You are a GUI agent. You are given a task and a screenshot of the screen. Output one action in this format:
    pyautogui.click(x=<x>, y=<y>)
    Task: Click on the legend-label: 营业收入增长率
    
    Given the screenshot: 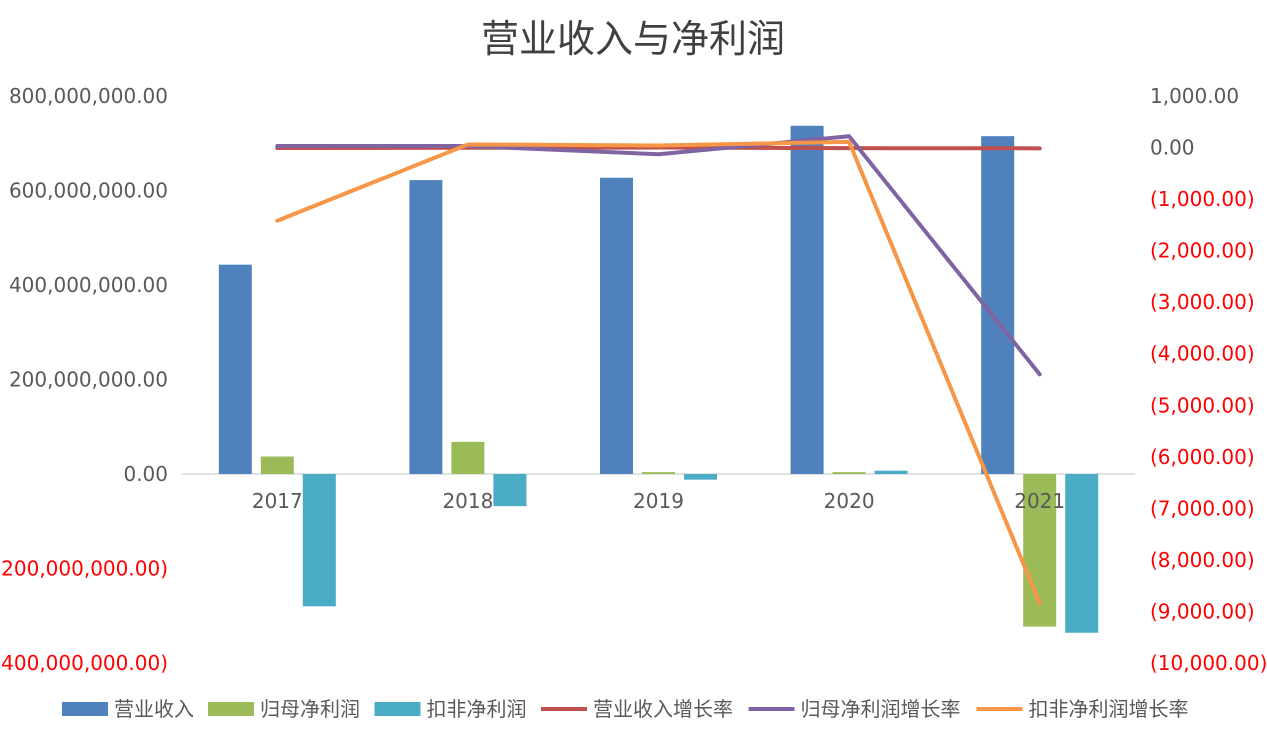 What is the action you would take?
    pyautogui.click(x=663, y=709)
    